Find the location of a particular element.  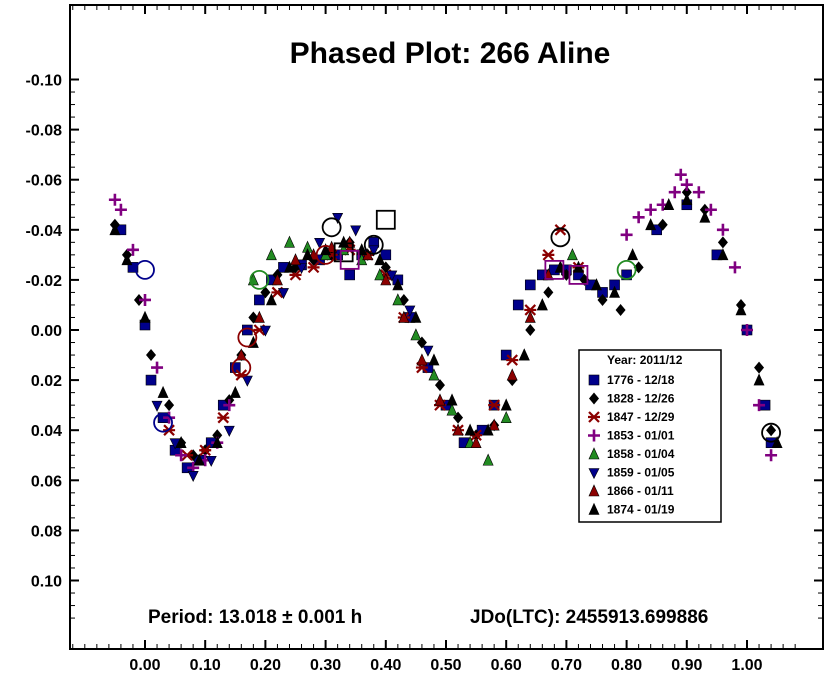

legend-label: 1859 - 01/05 is located at coordinates (641, 473).